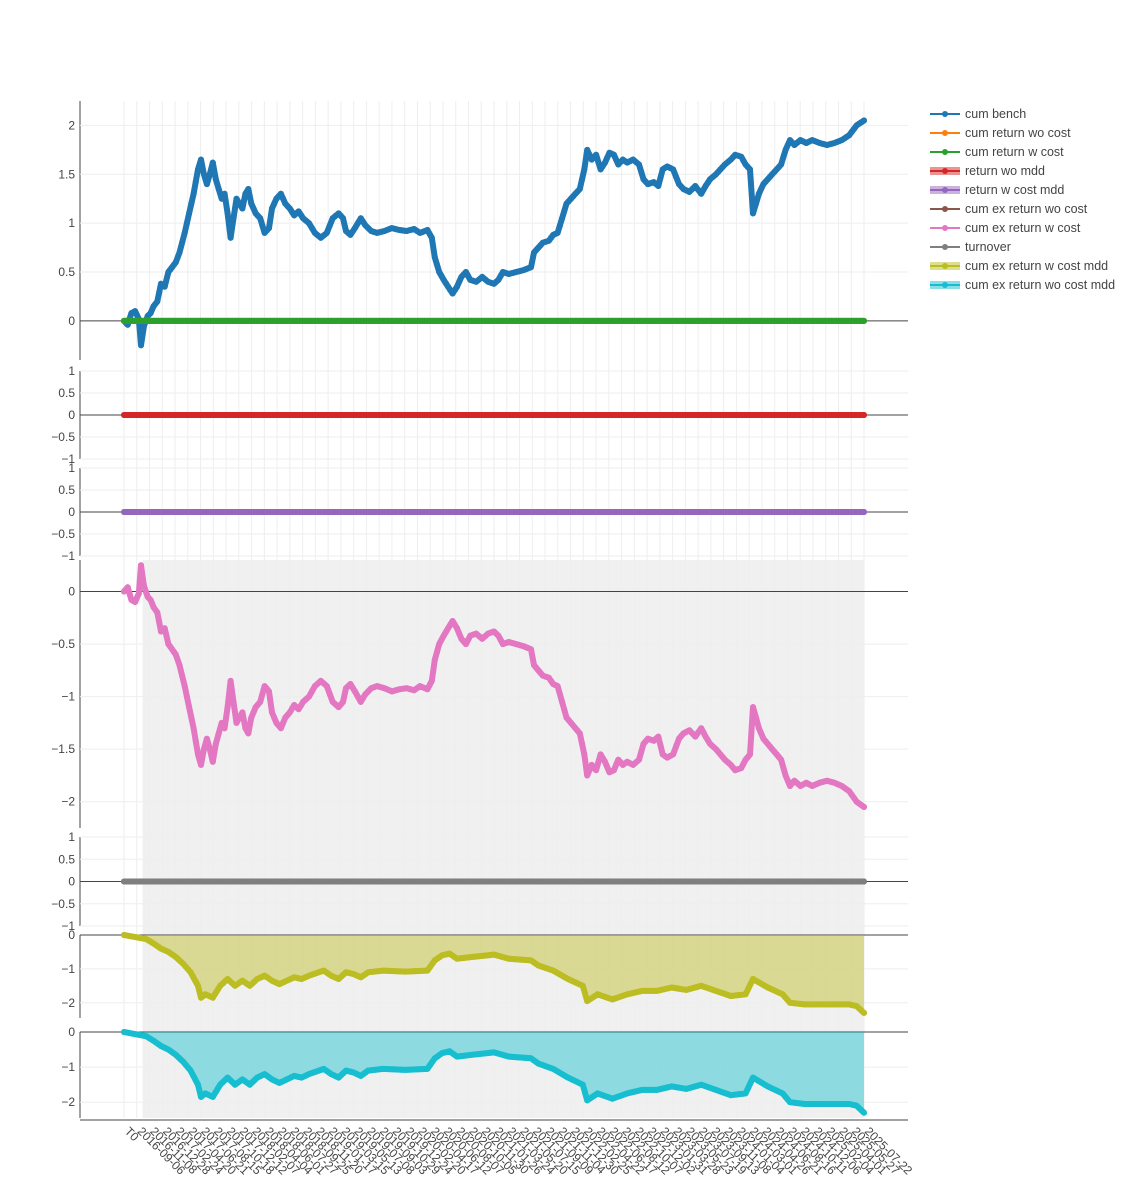  I want to click on legend-label: cum return w cost, so click(1014, 152).